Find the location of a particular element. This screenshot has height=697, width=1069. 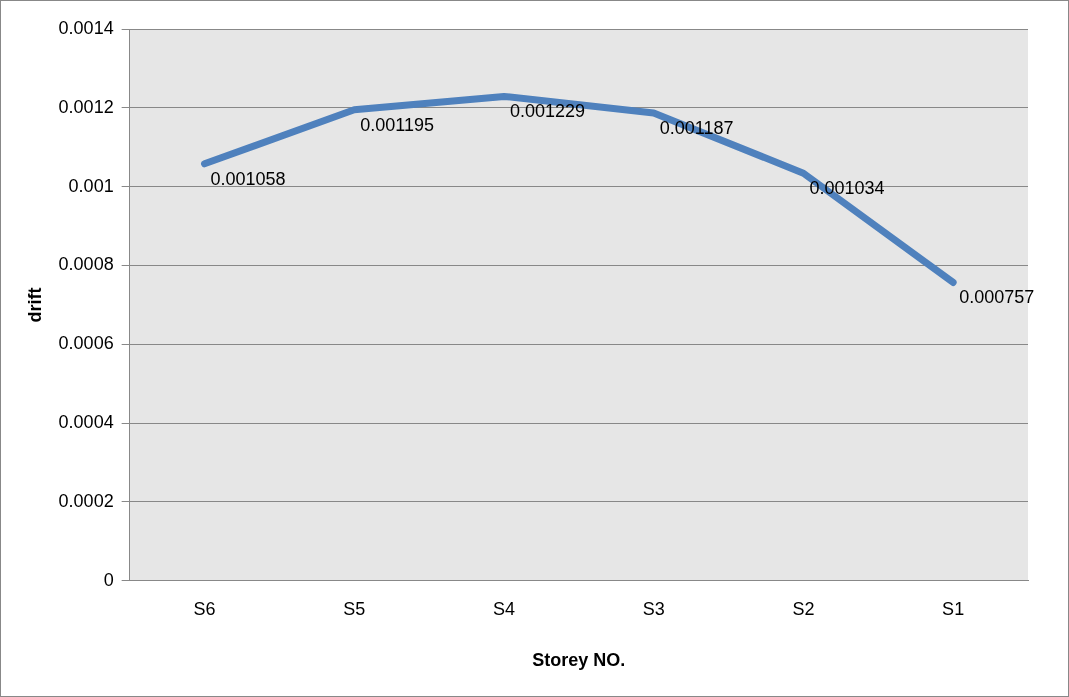

data-label: 0.001229 is located at coordinates (547, 111).